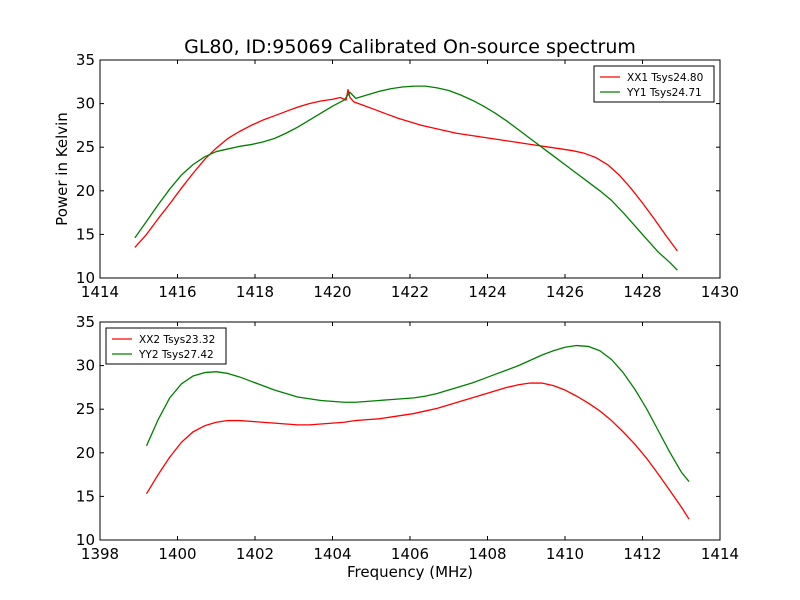 The width and height of the screenshot is (800, 600). What do you see at coordinates (410, 292) in the screenshot?
I see `x-tick-label: 1422` at bounding box center [410, 292].